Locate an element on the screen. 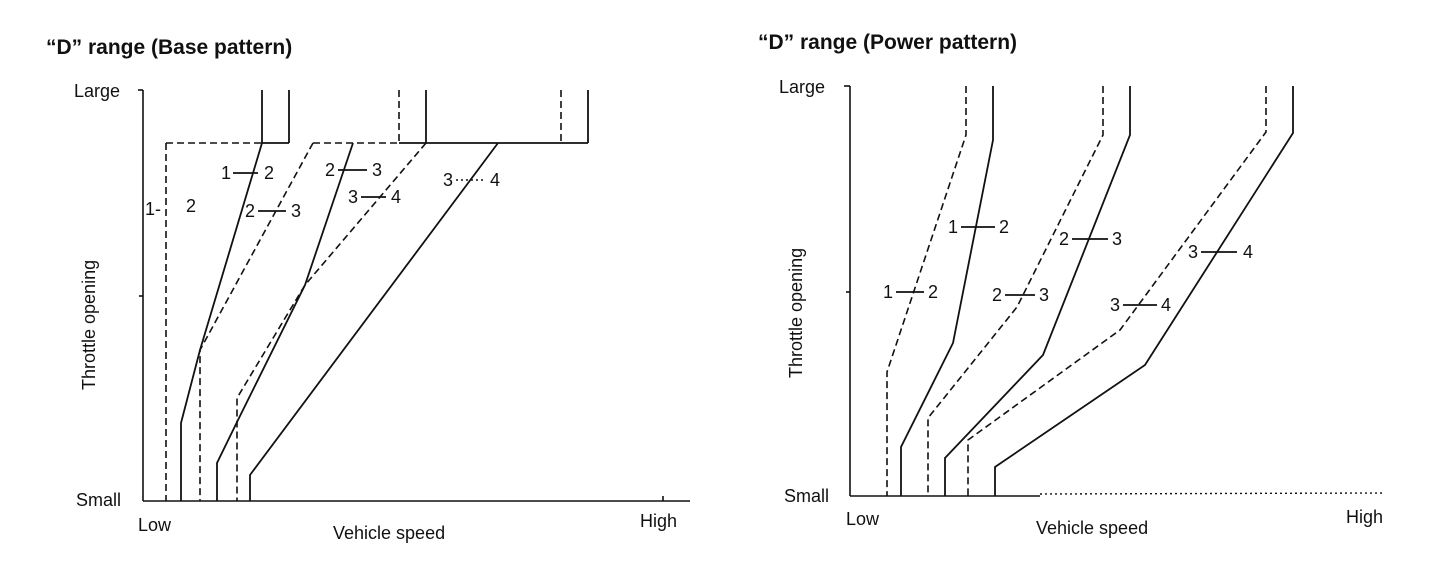  left-label-3b: 3 is located at coordinates (296, 211).